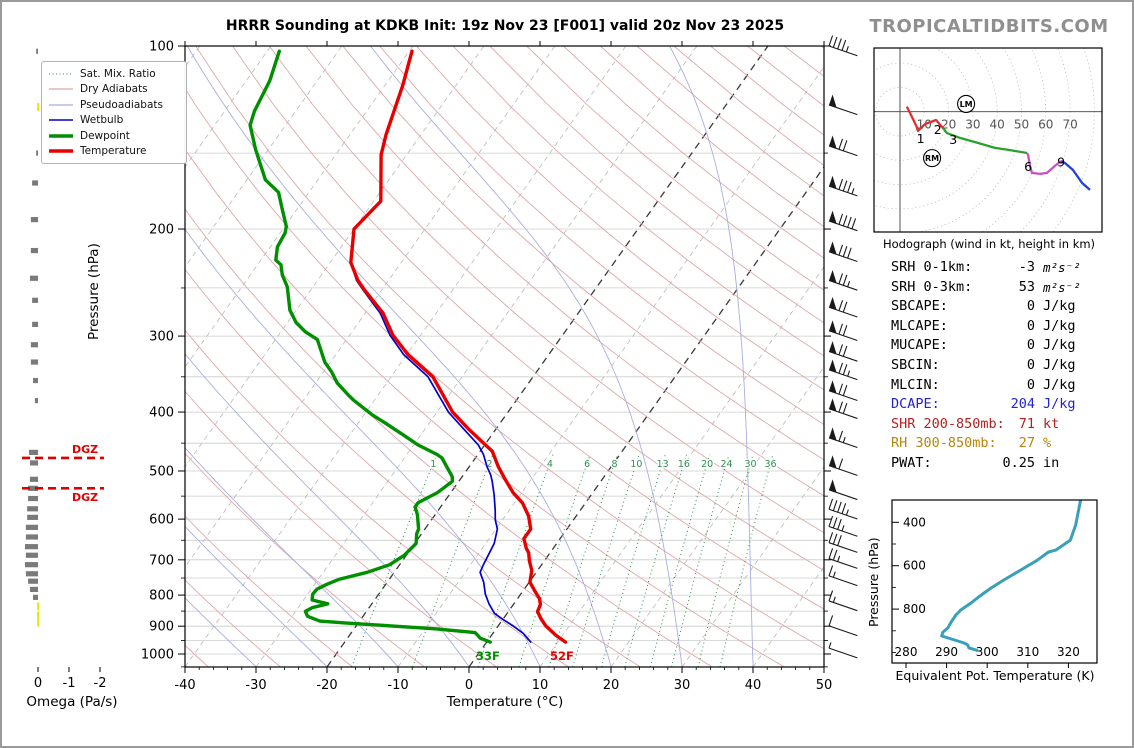 The height and width of the screenshot is (748, 1134). I want to click on mixing-ratio-label: 36, so click(770, 464).